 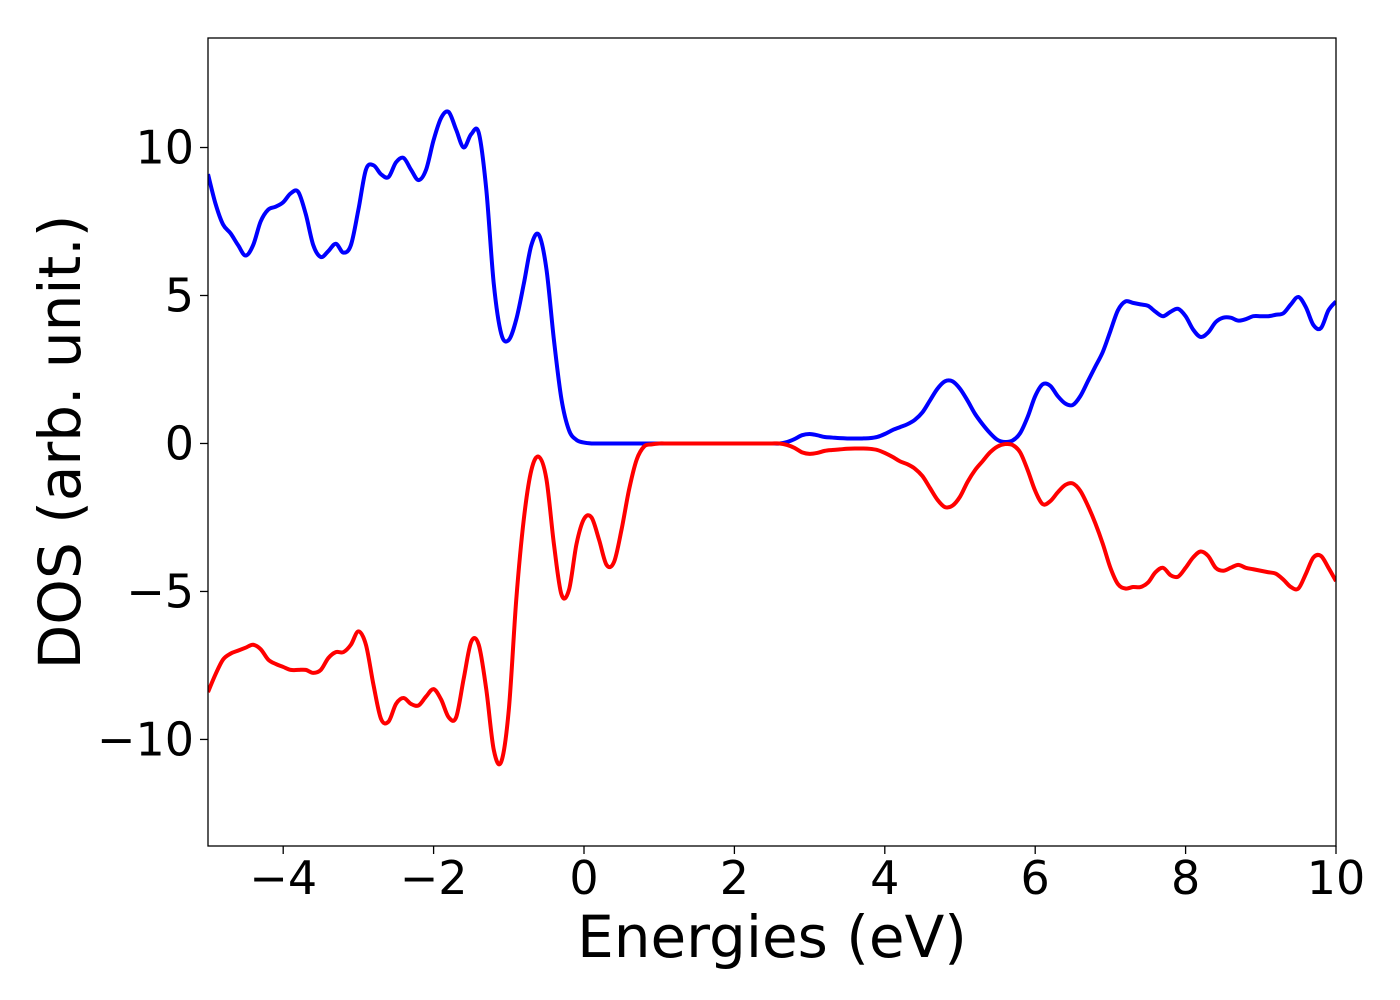 What do you see at coordinates (1336, 878) in the screenshot?
I see `x-tick-label: 10` at bounding box center [1336, 878].